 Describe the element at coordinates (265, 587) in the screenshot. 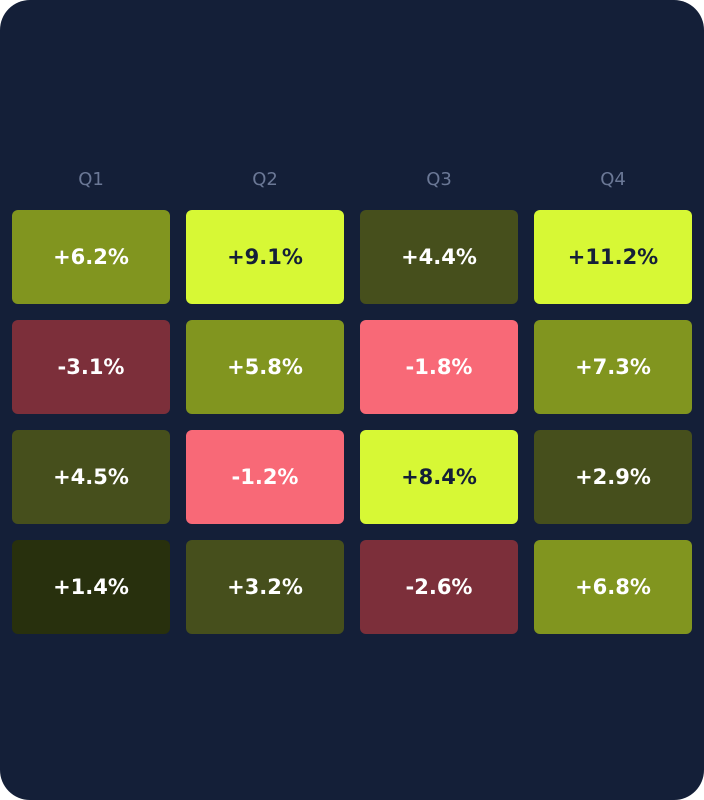

I see `heatmap-cell-r4-q2: +3.2%` at that location.